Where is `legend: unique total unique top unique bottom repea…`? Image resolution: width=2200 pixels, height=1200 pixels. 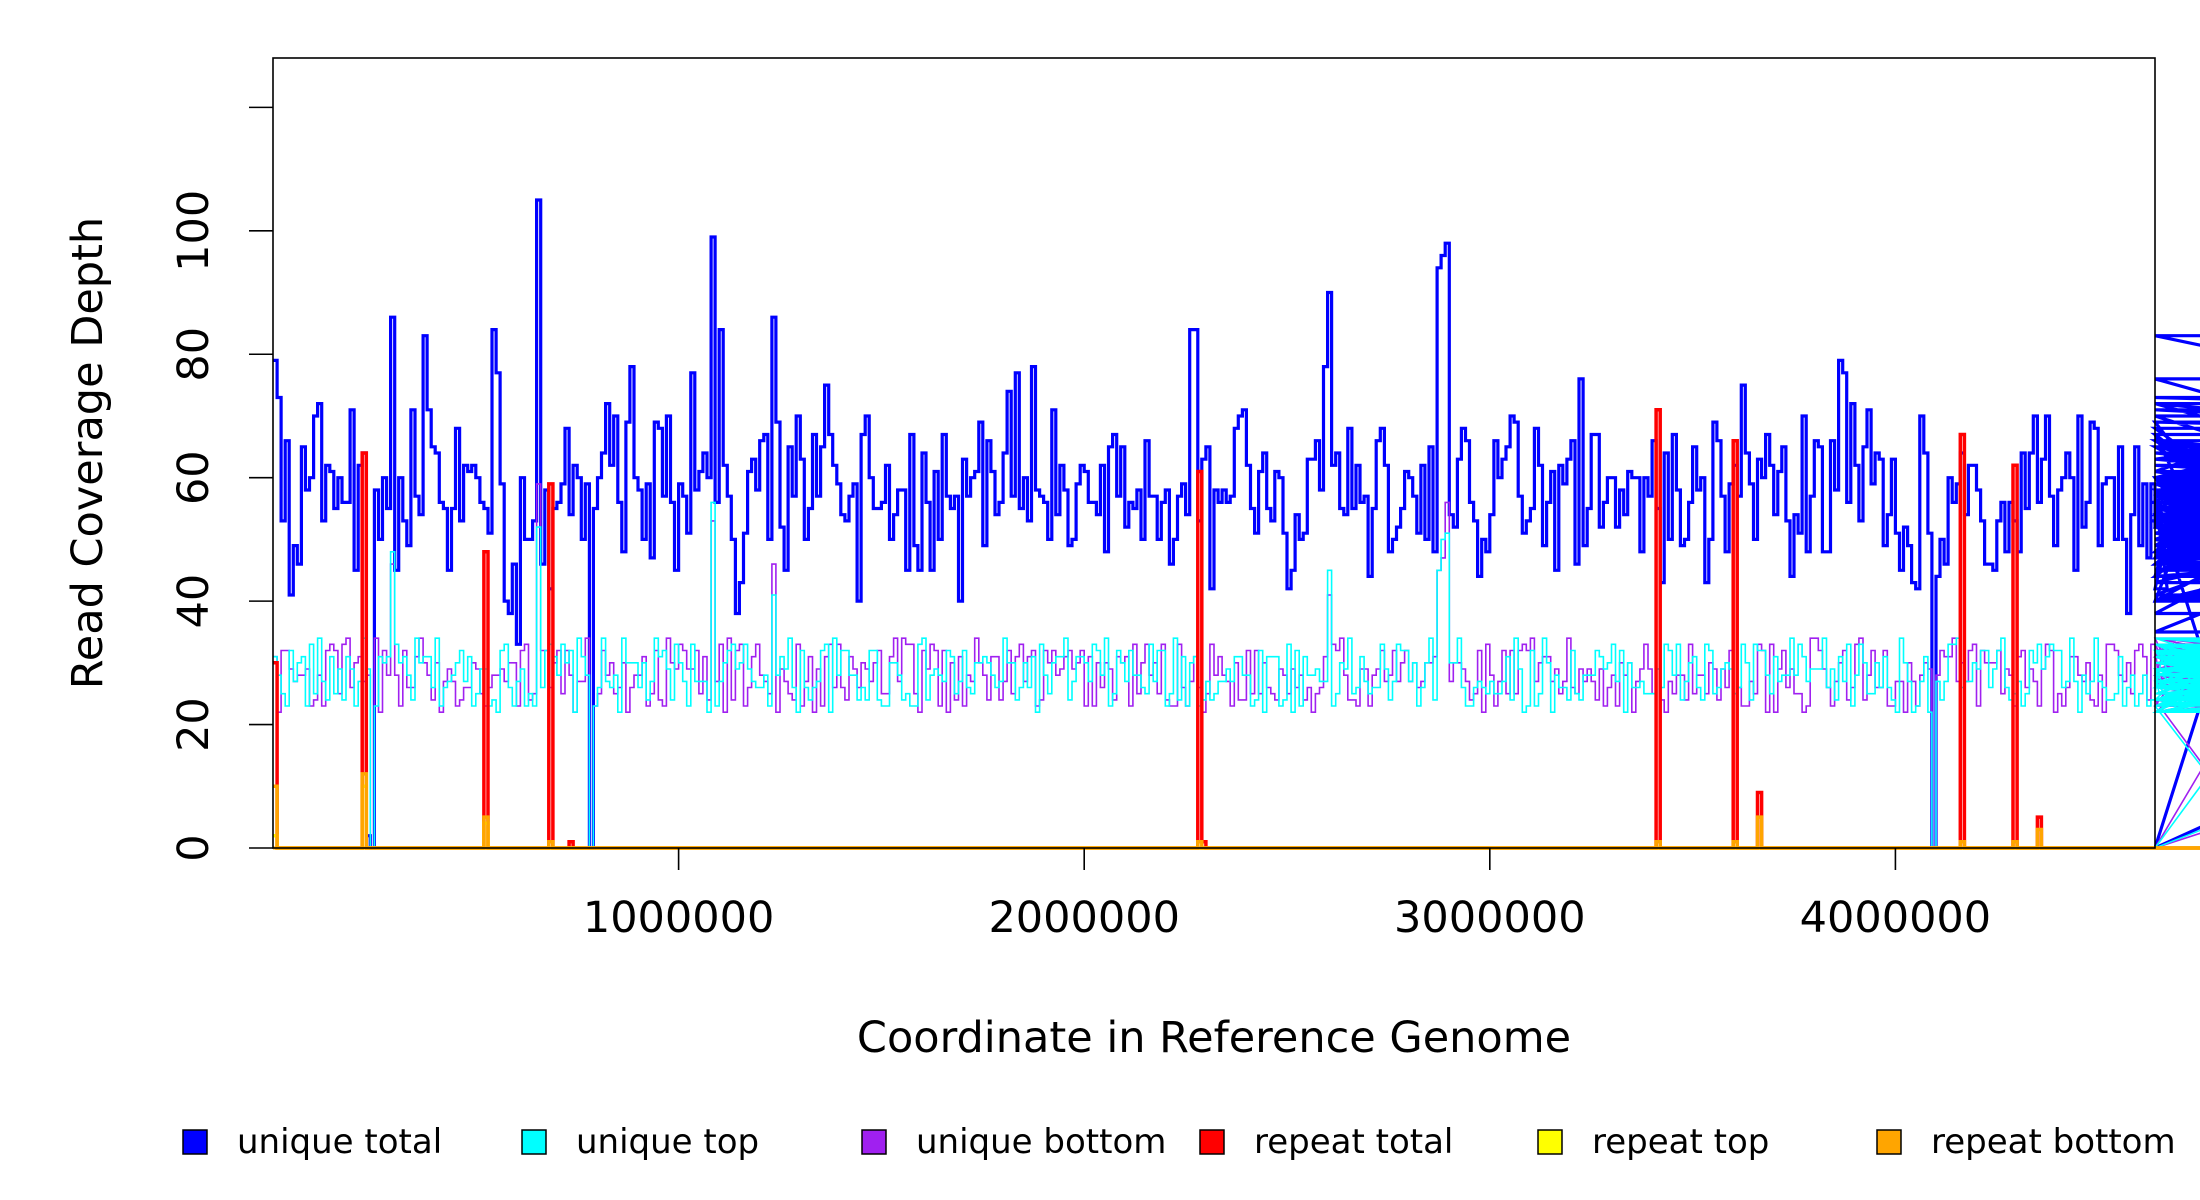 legend: unique total unique top unique bottom repea… is located at coordinates (1179, 1142).